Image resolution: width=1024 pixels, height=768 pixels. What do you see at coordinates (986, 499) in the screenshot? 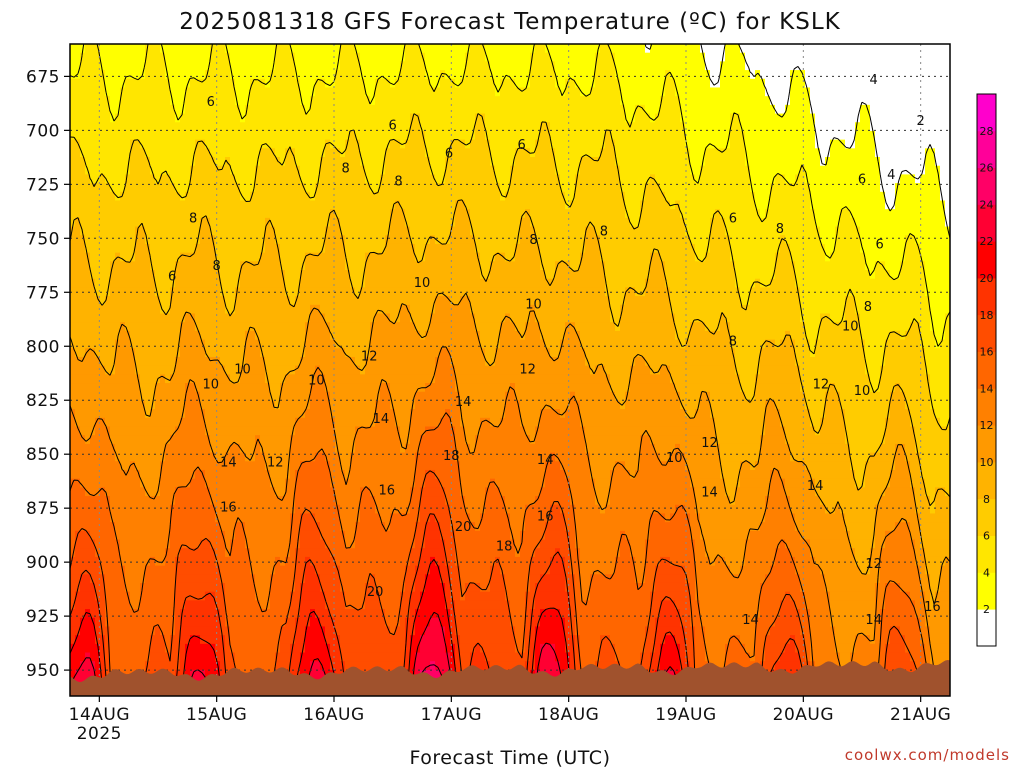
I see `colorbar-tick-label: 8` at bounding box center [986, 499].